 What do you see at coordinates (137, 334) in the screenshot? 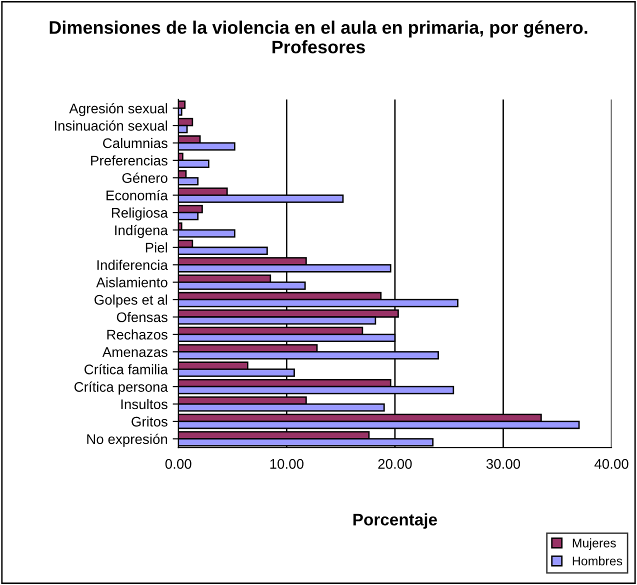
I see `y-tick-label: Rechazos` at bounding box center [137, 334].